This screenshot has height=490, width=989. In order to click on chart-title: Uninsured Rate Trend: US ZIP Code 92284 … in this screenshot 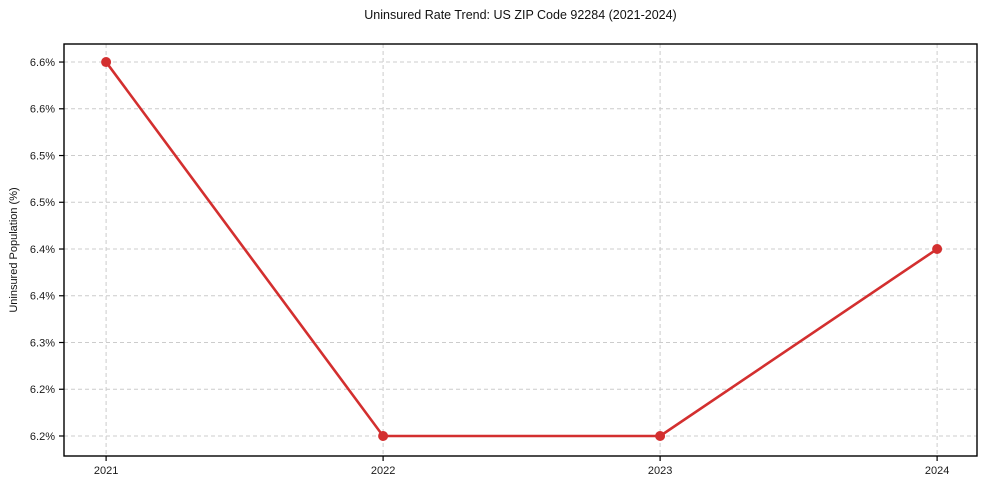, I will do `click(520, 15)`.